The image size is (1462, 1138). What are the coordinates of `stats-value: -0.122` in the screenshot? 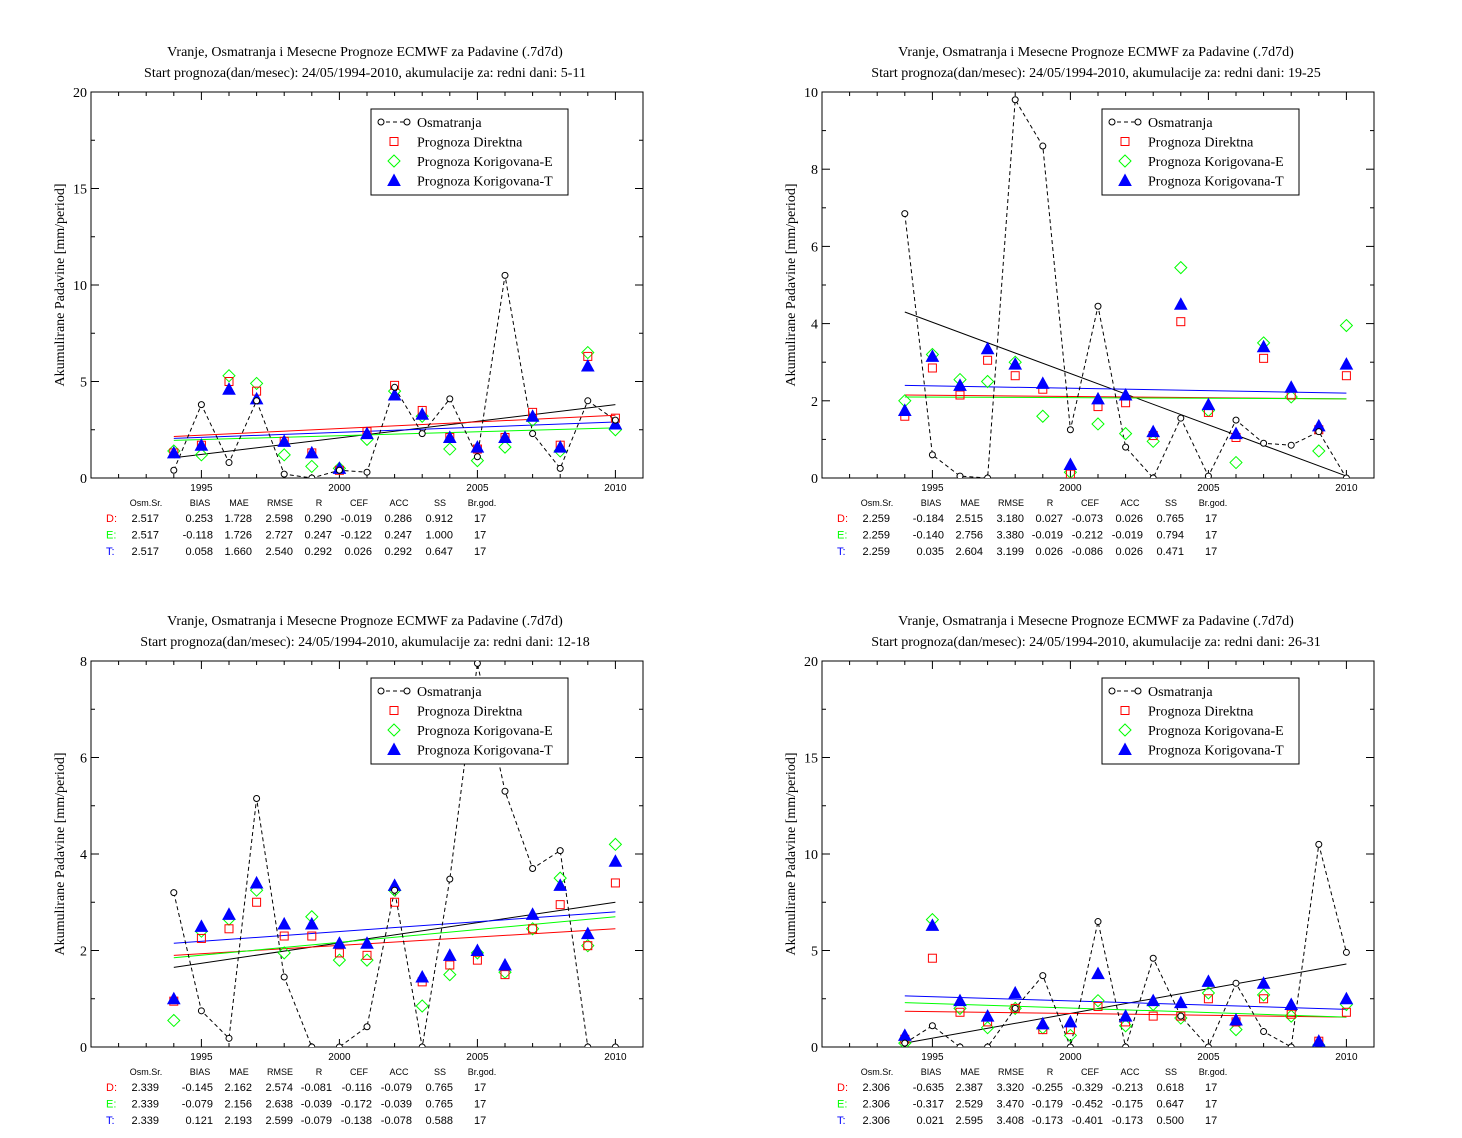 It's located at (356, 536).